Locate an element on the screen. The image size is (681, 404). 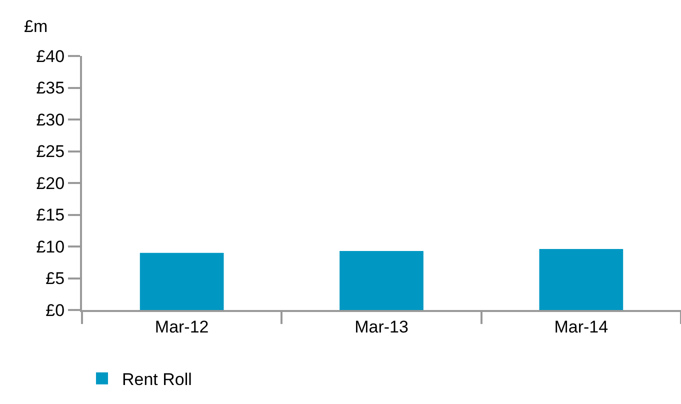
x-tick-label: Mar-13 is located at coordinates (381, 326).